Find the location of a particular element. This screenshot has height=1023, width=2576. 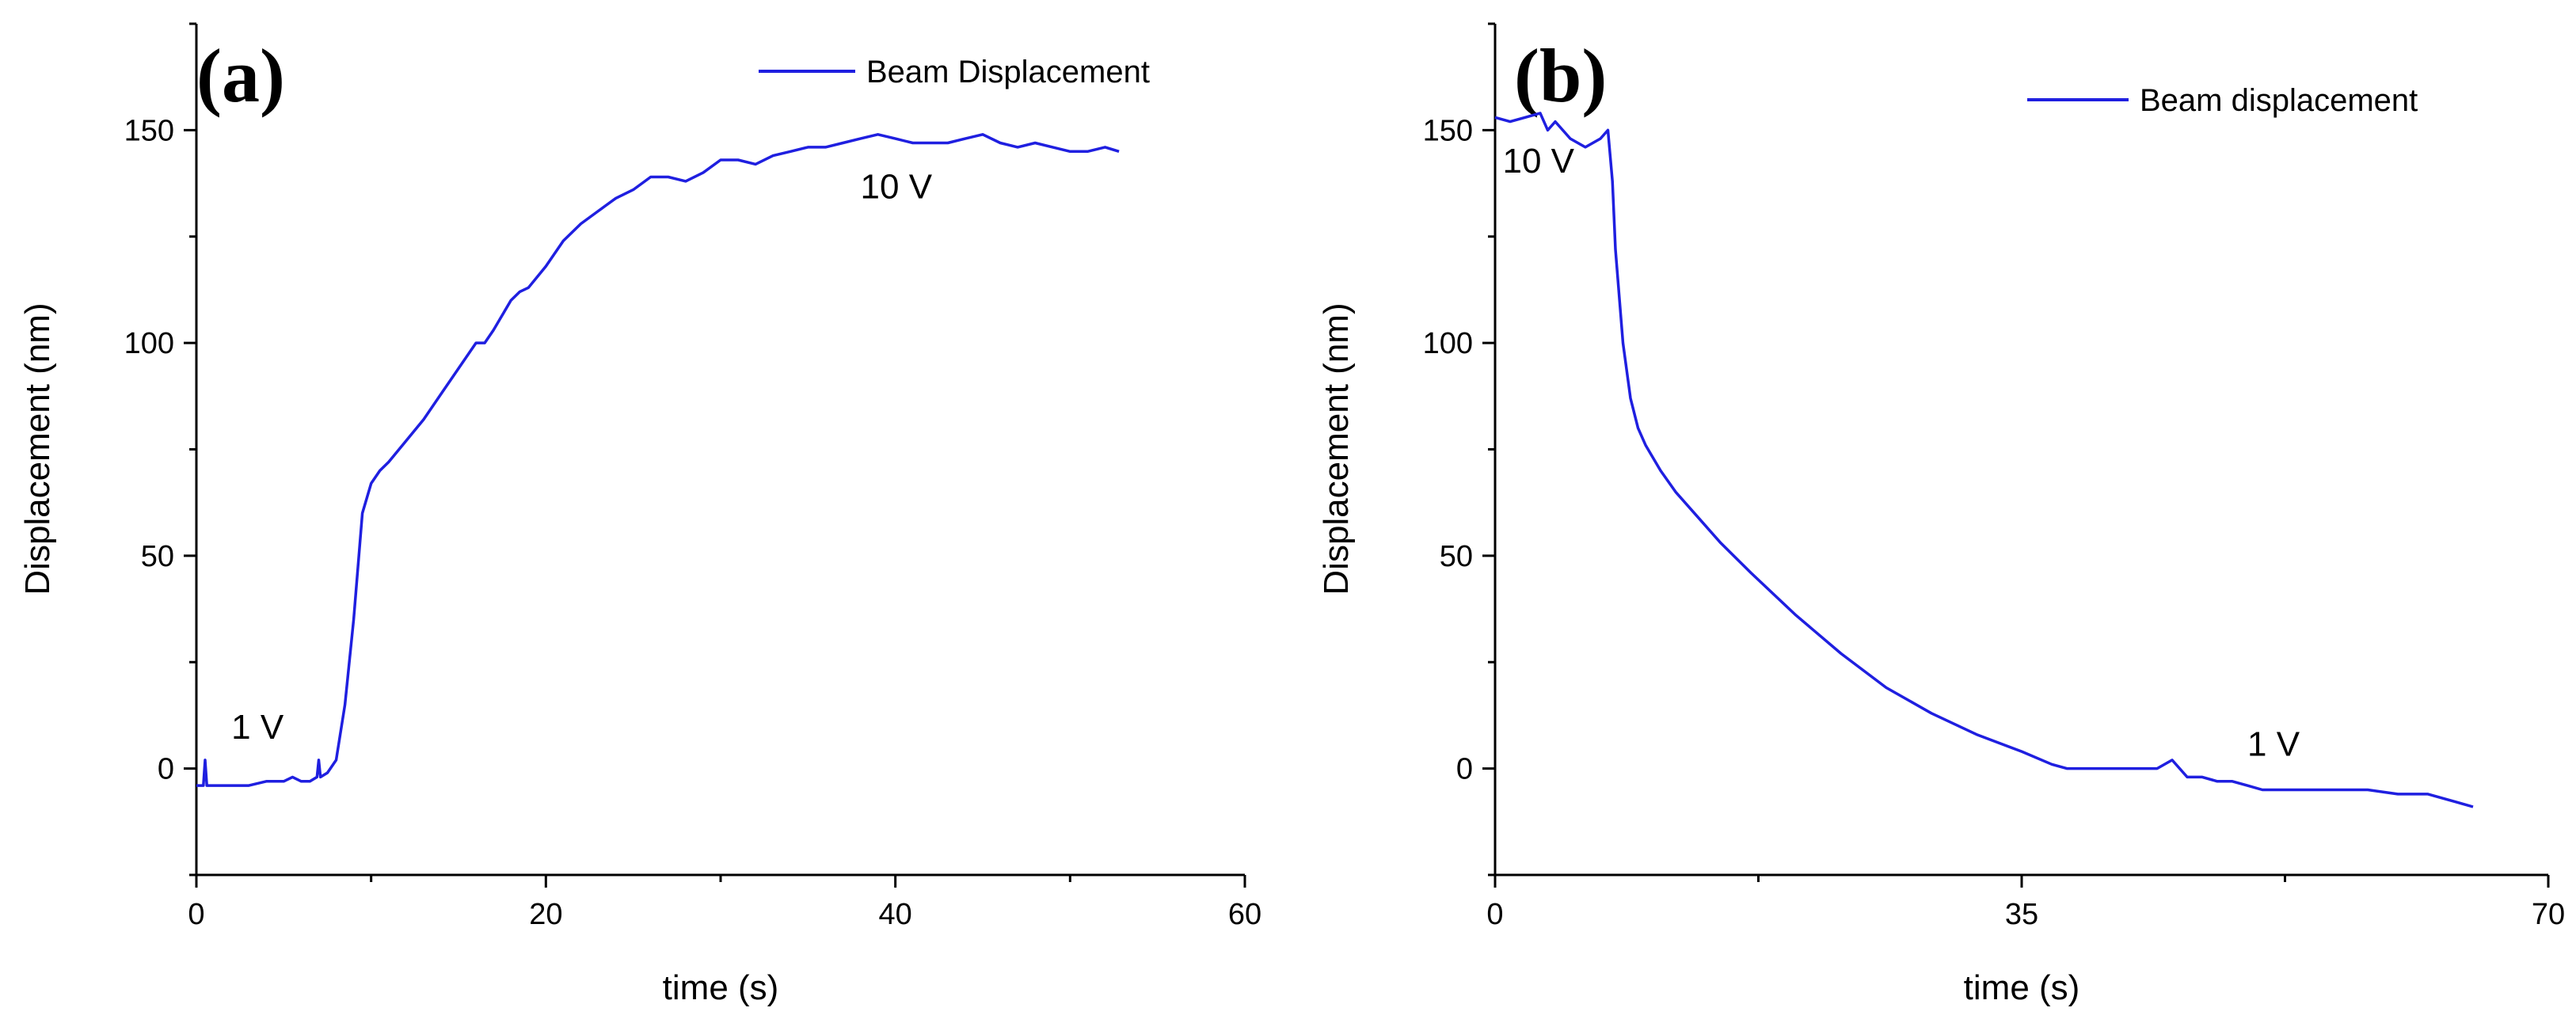

y-tick-label-a: 50 is located at coordinates (157, 557).